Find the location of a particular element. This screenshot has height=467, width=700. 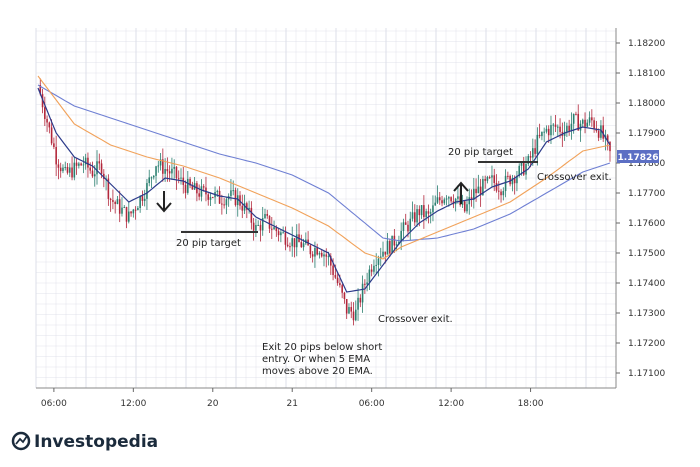

y-tick-label: 1.18100 is located at coordinates (646, 74).